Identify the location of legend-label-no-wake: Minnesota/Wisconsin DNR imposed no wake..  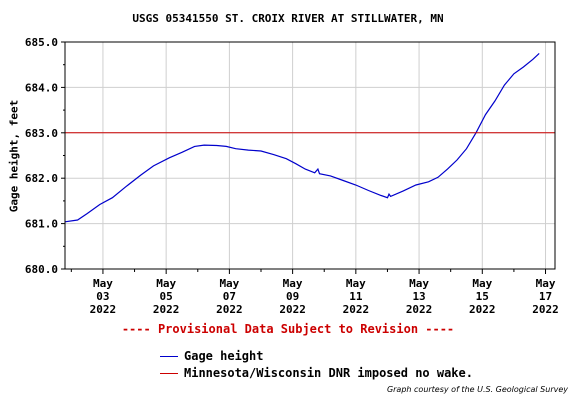
(328, 373).